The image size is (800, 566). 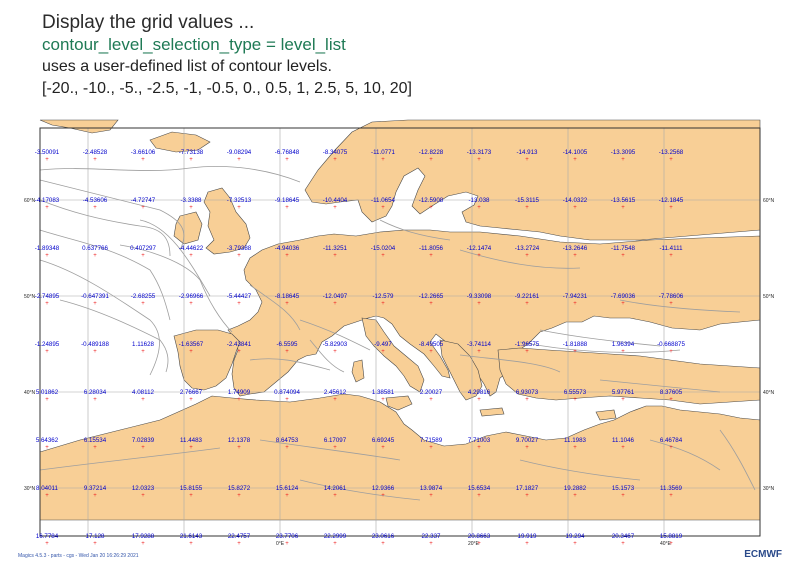 What do you see at coordinates (671, 536) in the screenshot?
I see `grid-value-label: 15.8819` at bounding box center [671, 536].